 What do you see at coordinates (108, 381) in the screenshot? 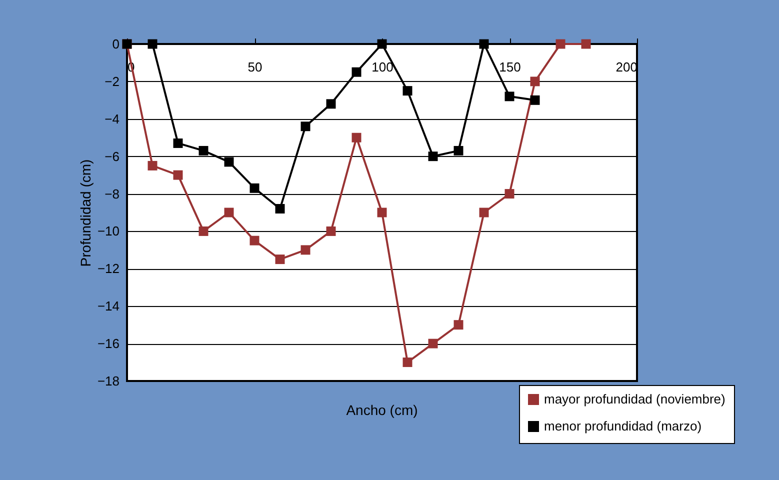
I see `y-tick-label: −18` at bounding box center [108, 381].